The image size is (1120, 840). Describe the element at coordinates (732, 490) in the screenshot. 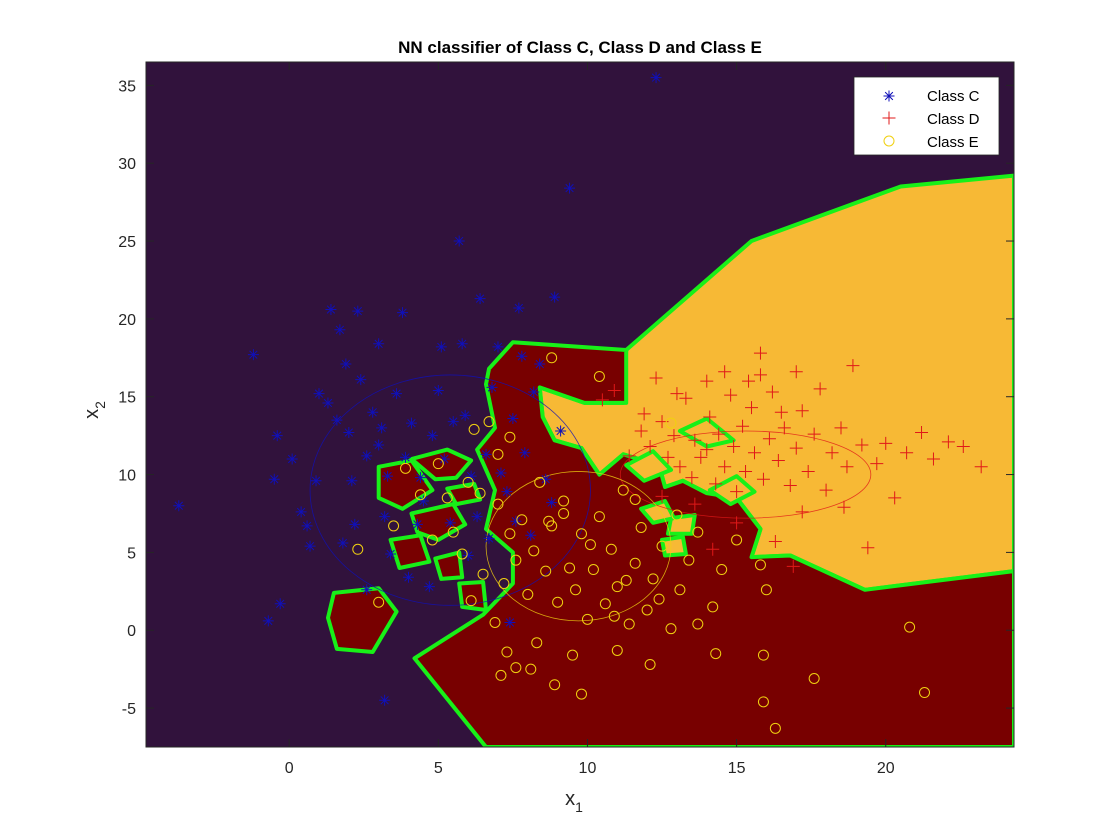

I see `class-e-island` at that location.